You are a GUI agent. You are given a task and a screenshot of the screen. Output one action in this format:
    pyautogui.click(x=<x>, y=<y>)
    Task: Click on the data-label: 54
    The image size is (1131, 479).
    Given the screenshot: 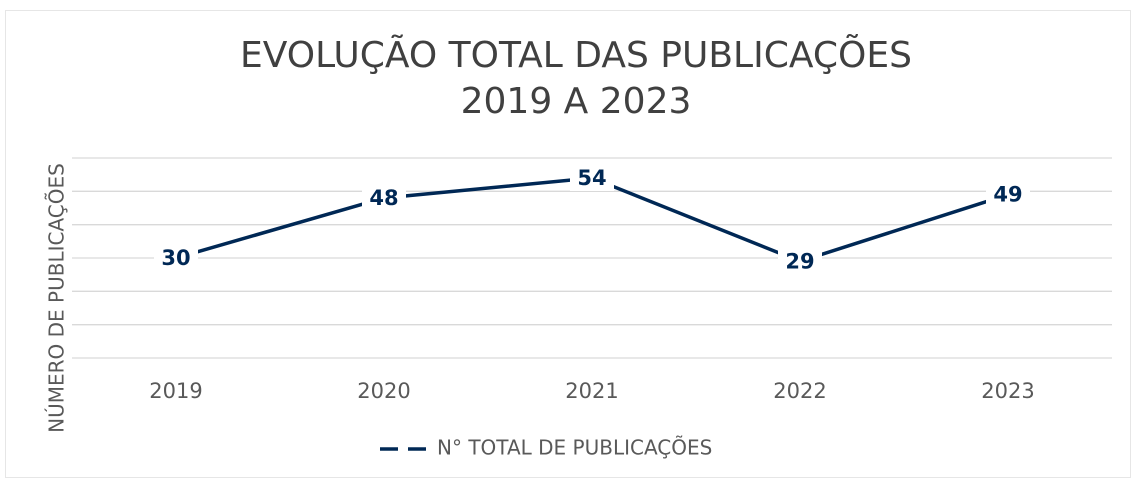 What is the action you would take?
    pyautogui.click(x=591, y=178)
    